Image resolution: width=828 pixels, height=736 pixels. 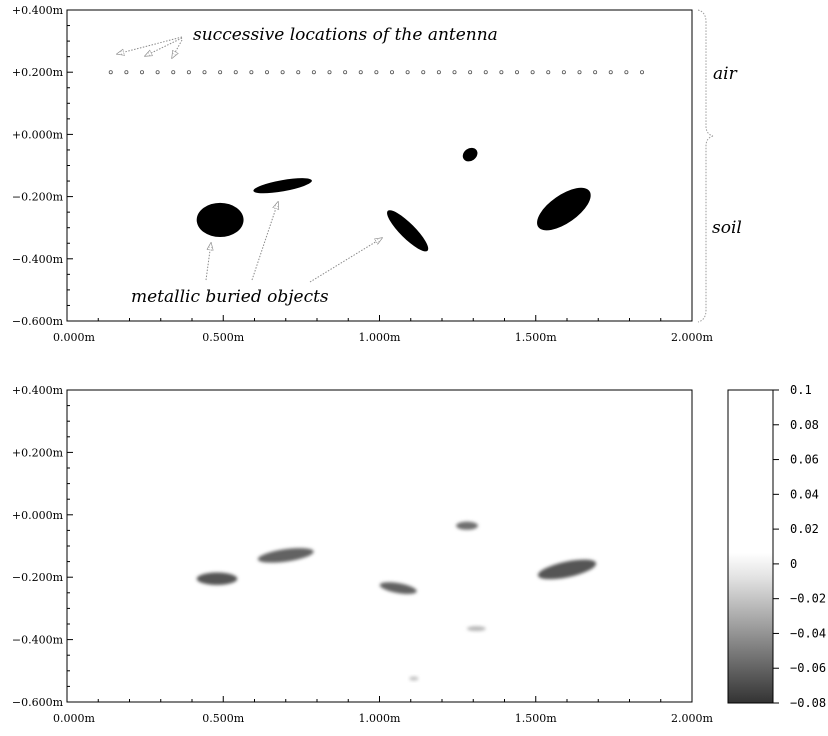 What do you see at coordinates (38, 702) in the screenshot?
I see `reconstruction-y-tick-label: −0.600m` at bounding box center [38, 702].